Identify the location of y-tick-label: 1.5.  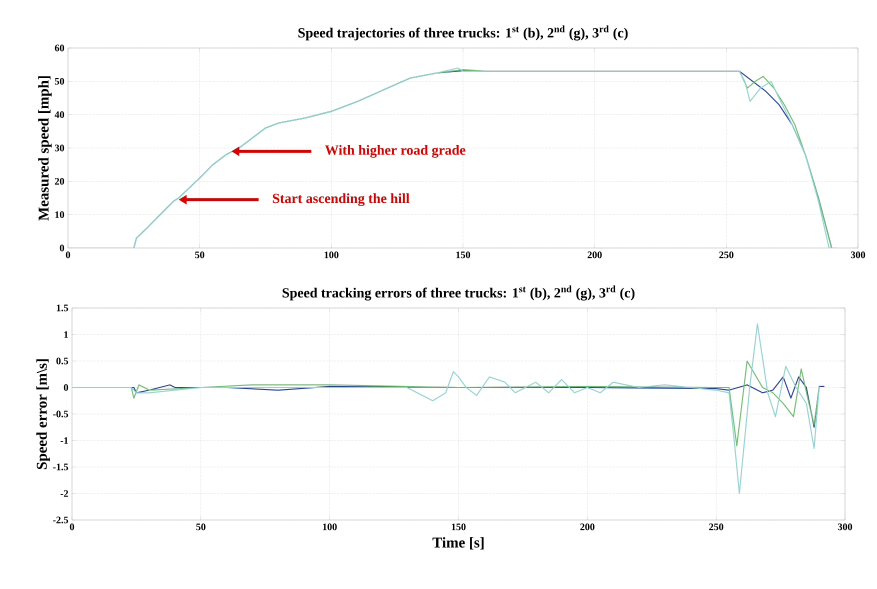
(62, 308).